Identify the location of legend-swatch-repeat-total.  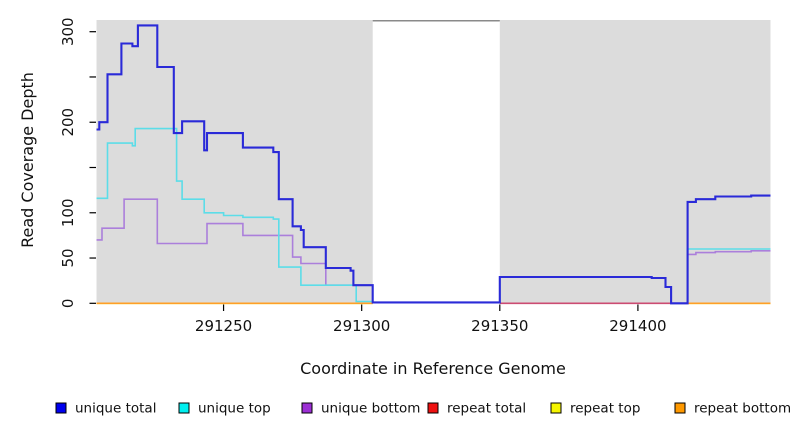
(433, 408).